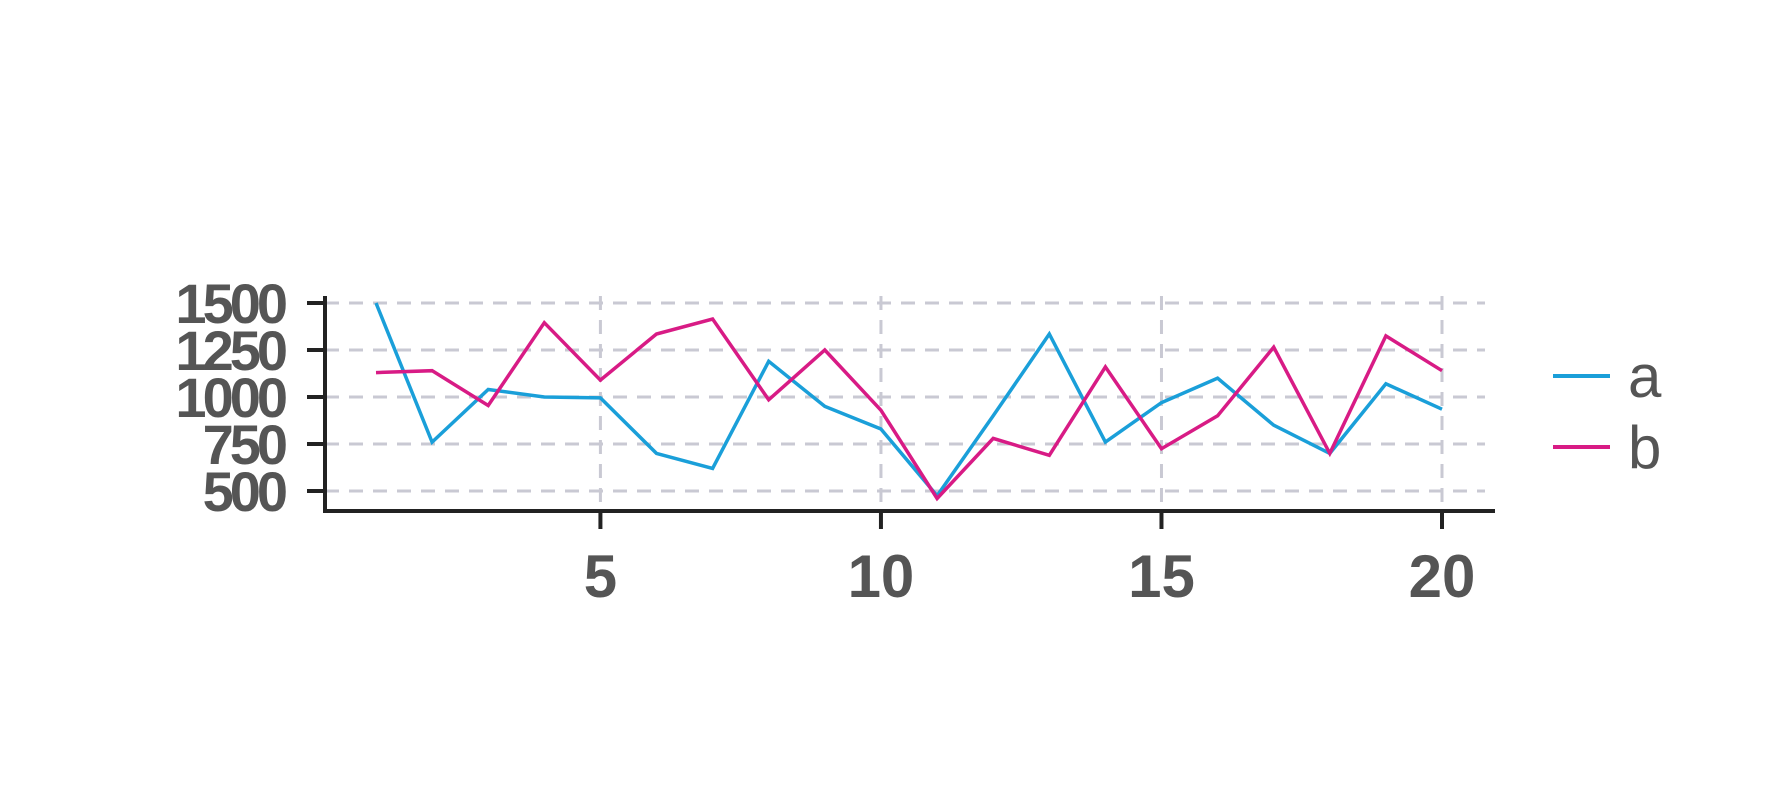 This screenshot has height=809, width=1778. I want to click on x-tick-label: 10, so click(881, 576).